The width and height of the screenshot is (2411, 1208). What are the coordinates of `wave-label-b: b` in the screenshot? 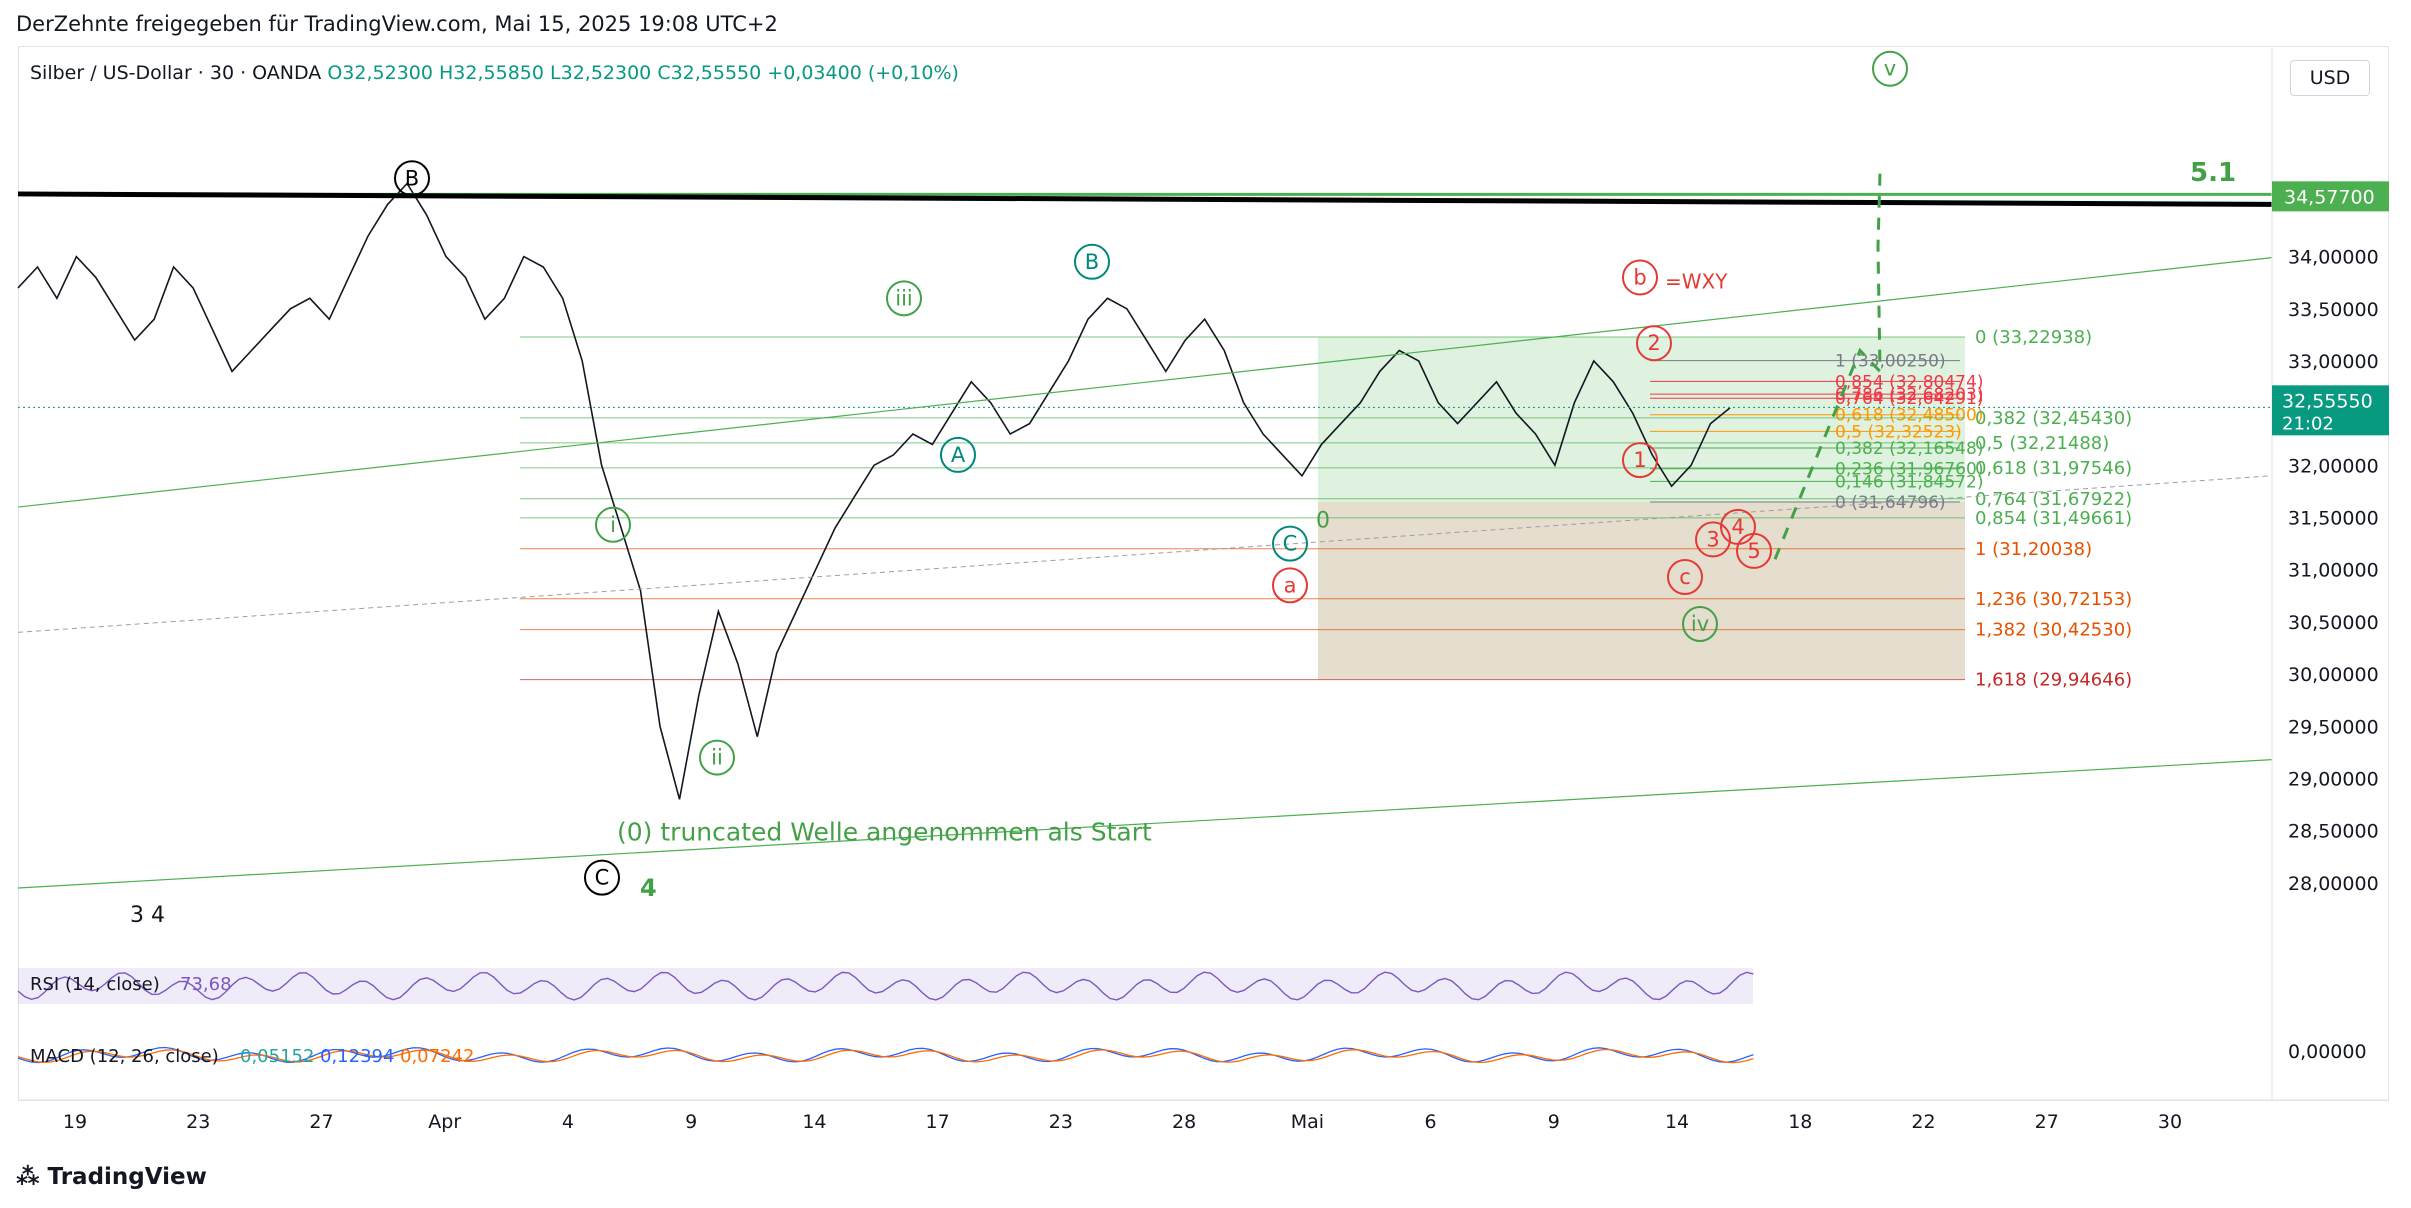 It's located at (1639, 277).